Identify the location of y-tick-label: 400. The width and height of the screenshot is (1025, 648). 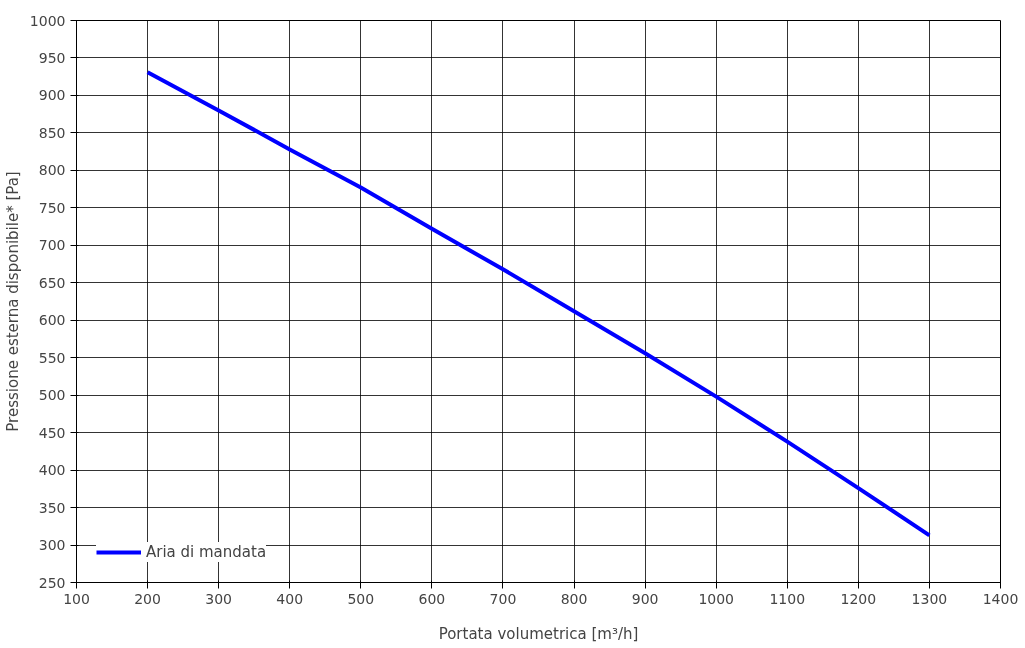
(52, 470).